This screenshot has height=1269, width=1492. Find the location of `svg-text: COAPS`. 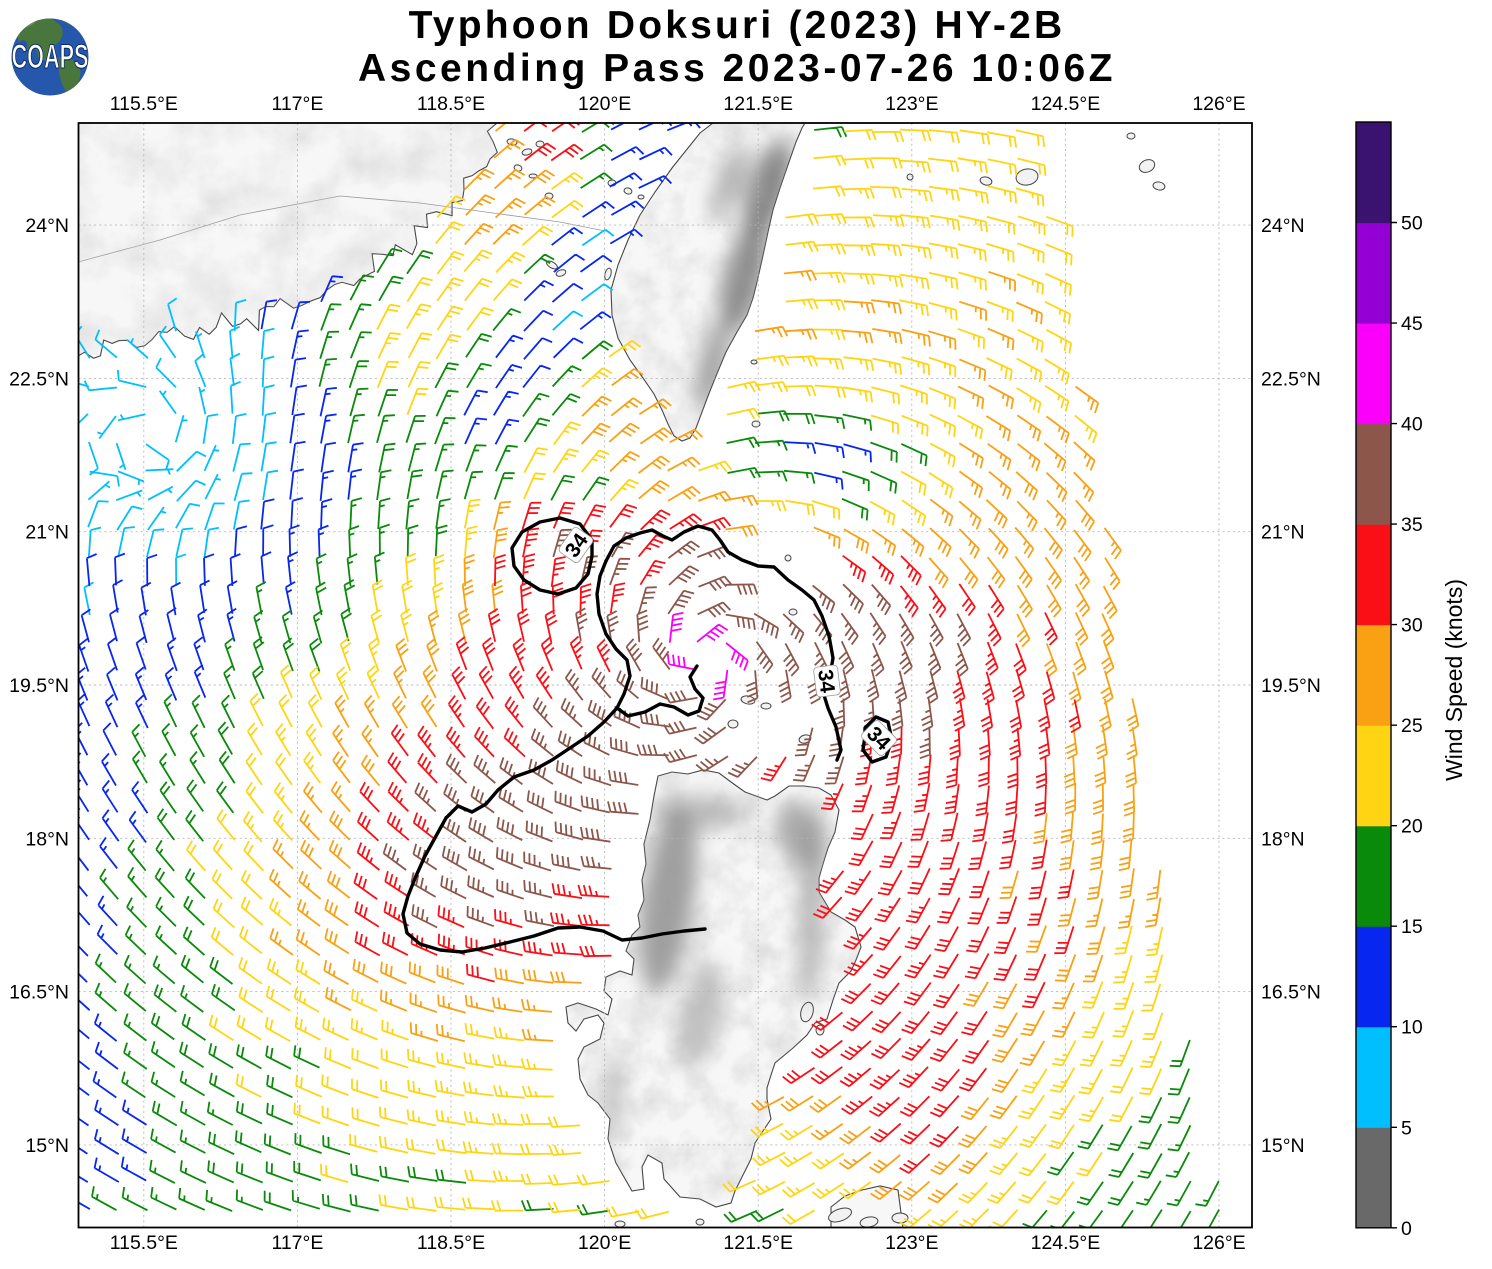

svg-text: COAPS is located at coordinates (50, 57).